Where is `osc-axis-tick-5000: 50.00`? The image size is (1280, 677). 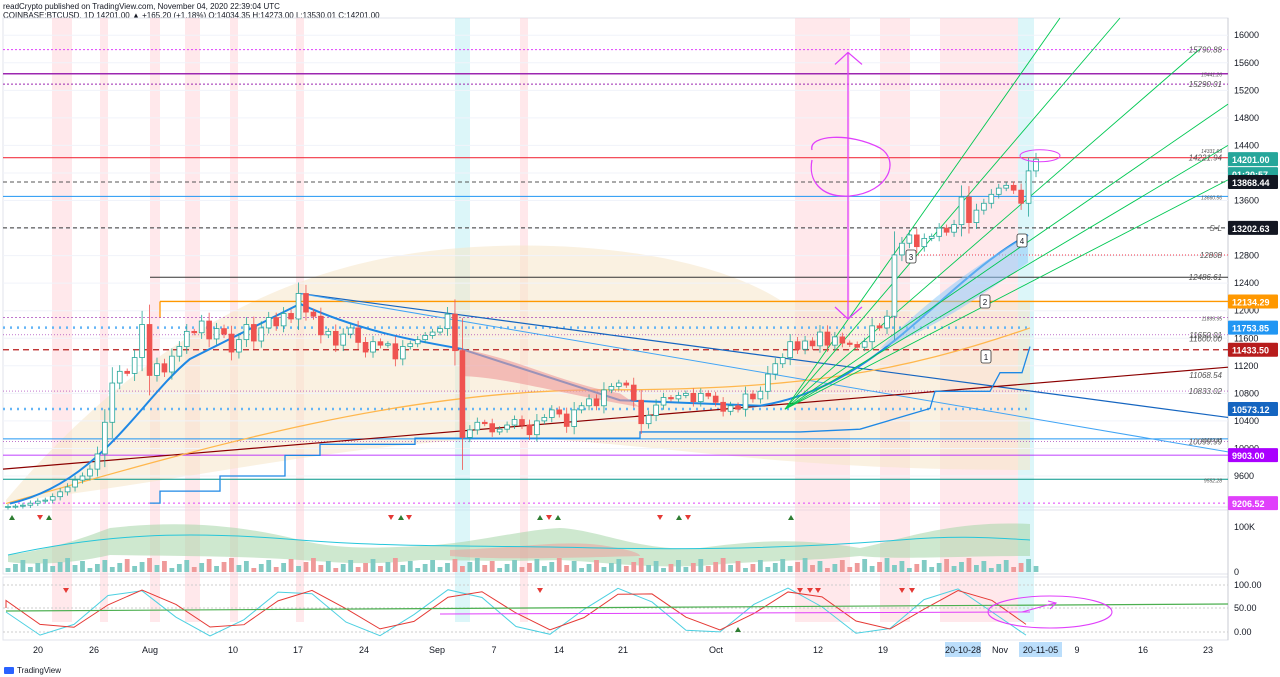 osc-axis-tick-5000: 50.00 is located at coordinates (1245, 608).